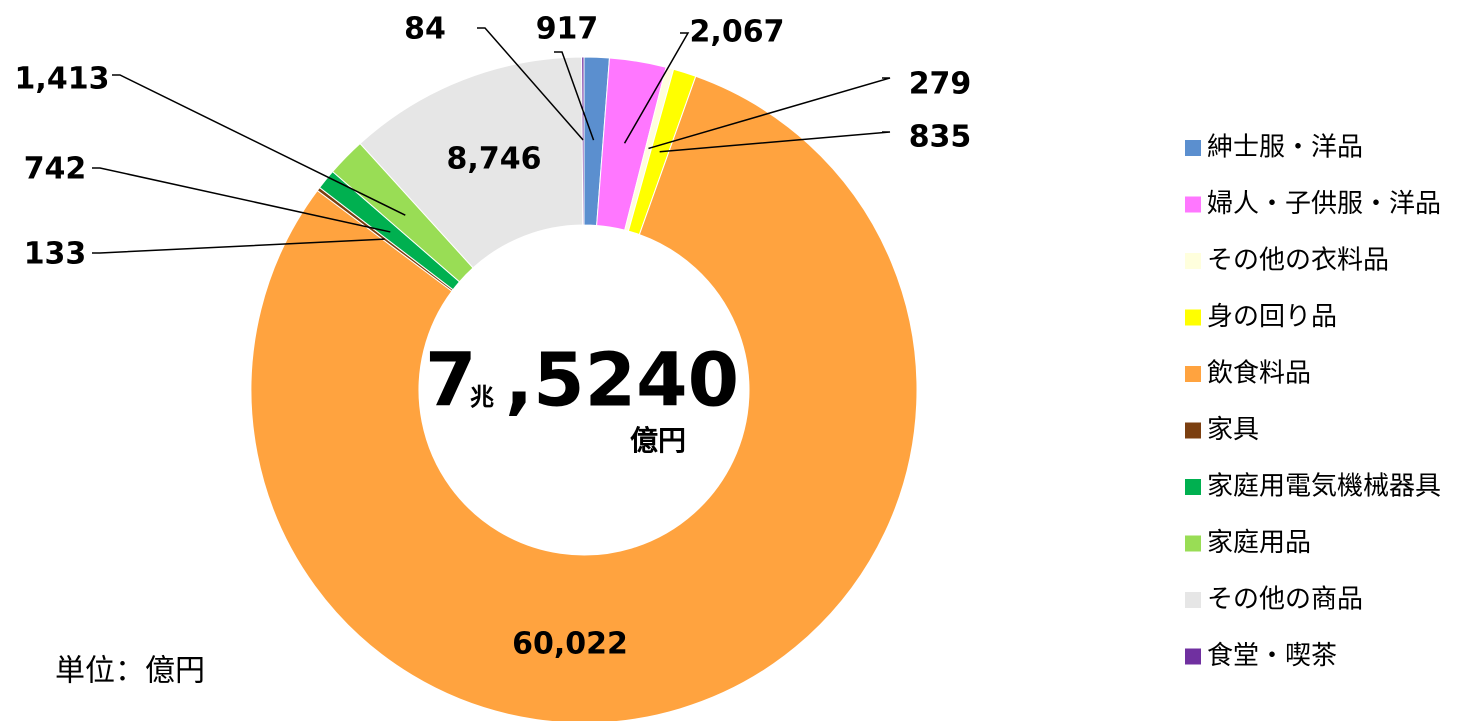 This screenshot has width=1474, height=721. I want to click on data-label: 133, so click(55, 254).